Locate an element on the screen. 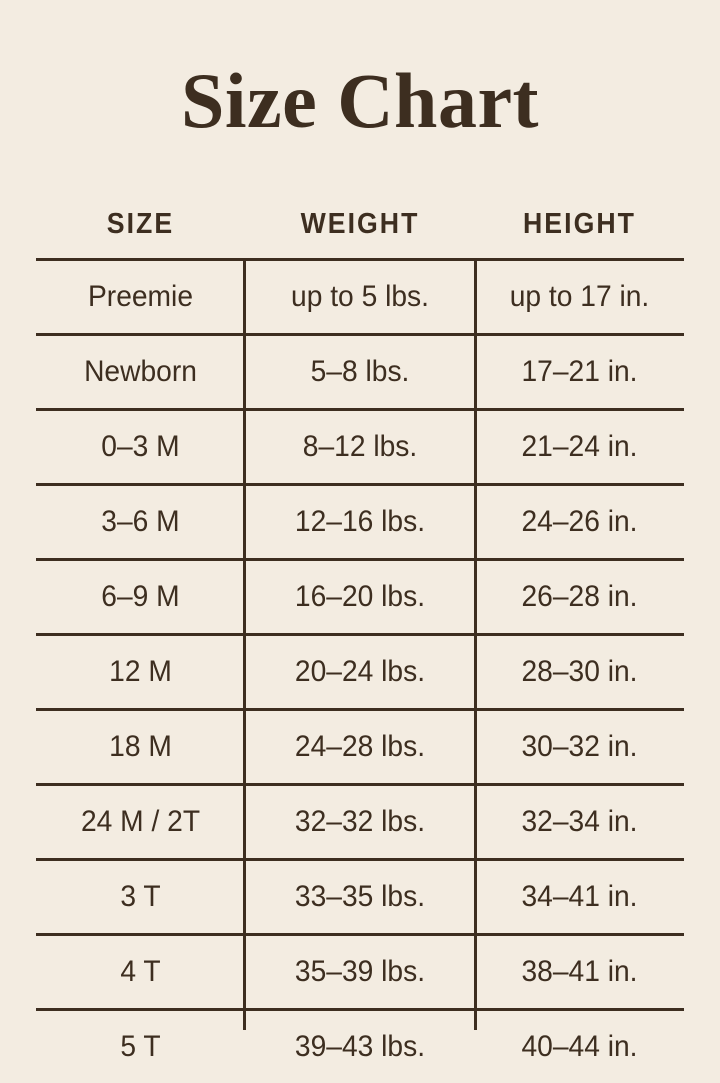 This screenshot has width=720, height=1083. cell-height: 30–32 in. is located at coordinates (579, 746).